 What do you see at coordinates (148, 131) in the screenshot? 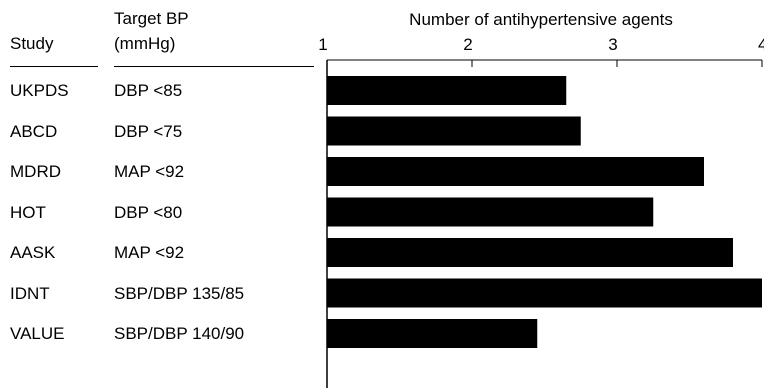
I see `target-bp-label: DBP <75` at bounding box center [148, 131].